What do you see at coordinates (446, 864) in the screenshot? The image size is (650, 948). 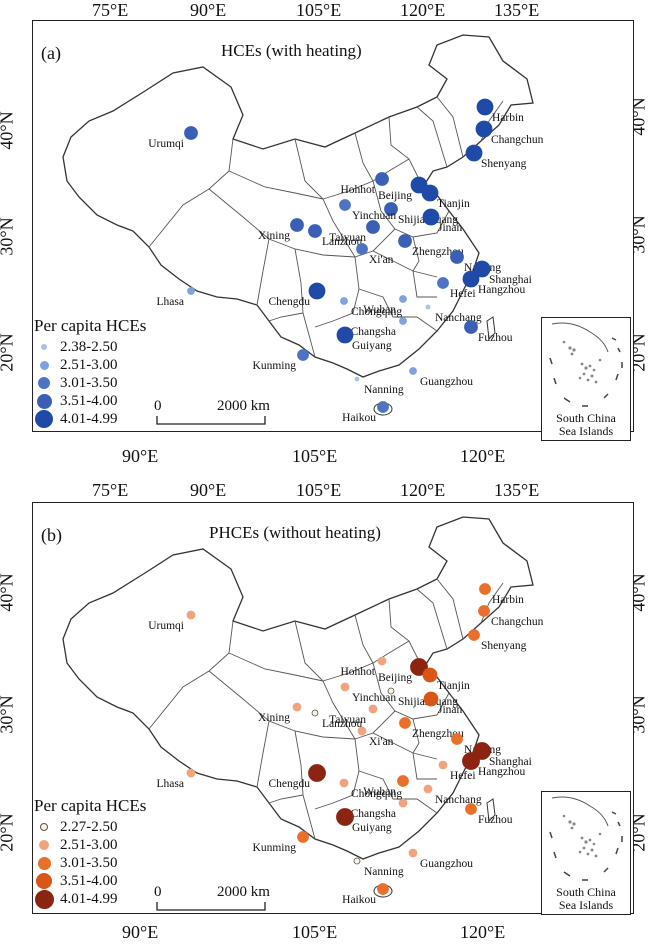 I see `city-label: Guangzhou` at bounding box center [446, 864].